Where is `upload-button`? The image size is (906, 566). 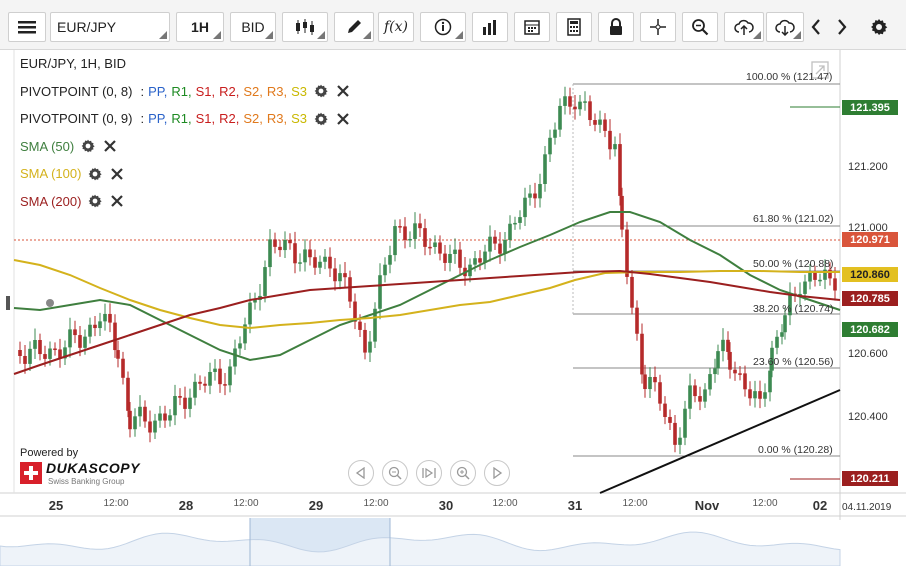 upload-button is located at coordinates (744, 27).